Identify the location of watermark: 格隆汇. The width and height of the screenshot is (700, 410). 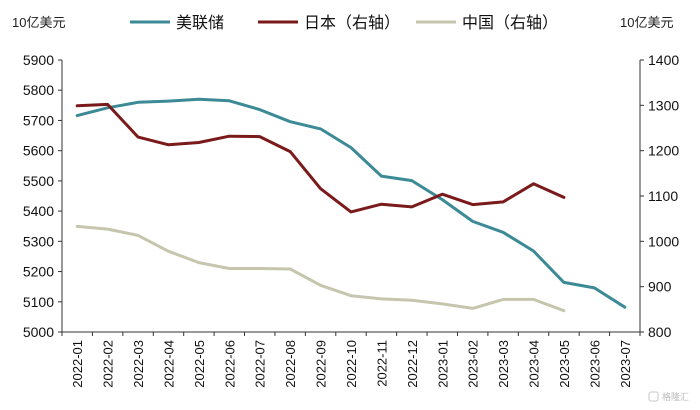
(668, 396).